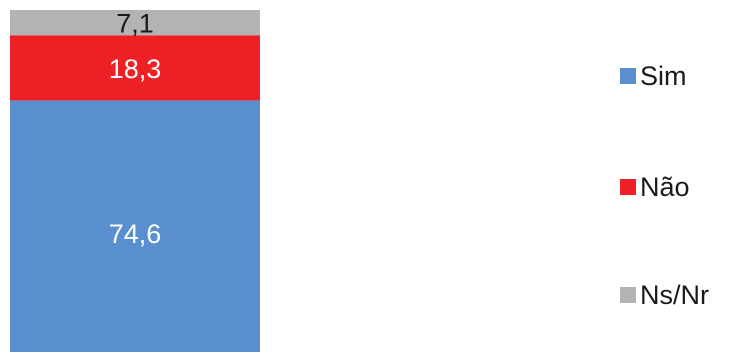  I want to click on legend-item-ns-nr: Ns/Nr, so click(664, 295).